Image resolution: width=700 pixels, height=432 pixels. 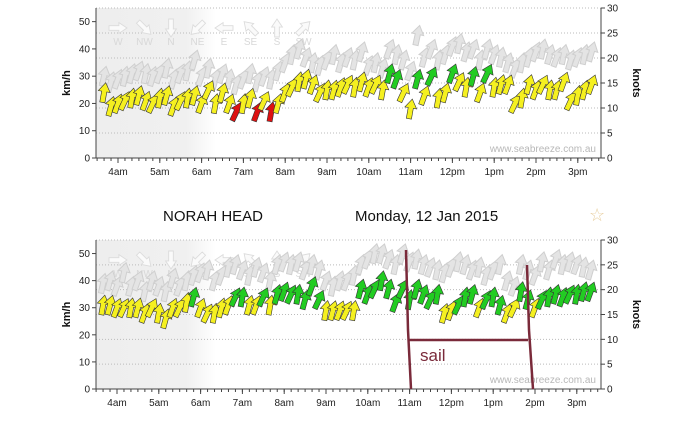 I want to click on location-title: NORAH HEAD, so click(x=213, y=216).